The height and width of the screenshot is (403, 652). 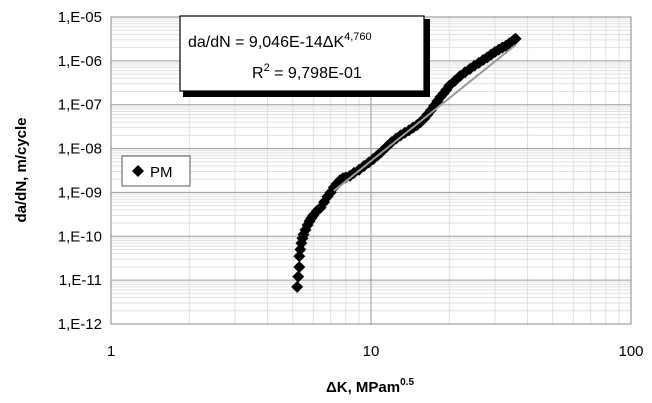 What do you see at coordinates (80, 17) in the screenshot?
I see `y-tick-label: 1,E-05` at bounding box center [80, 17].